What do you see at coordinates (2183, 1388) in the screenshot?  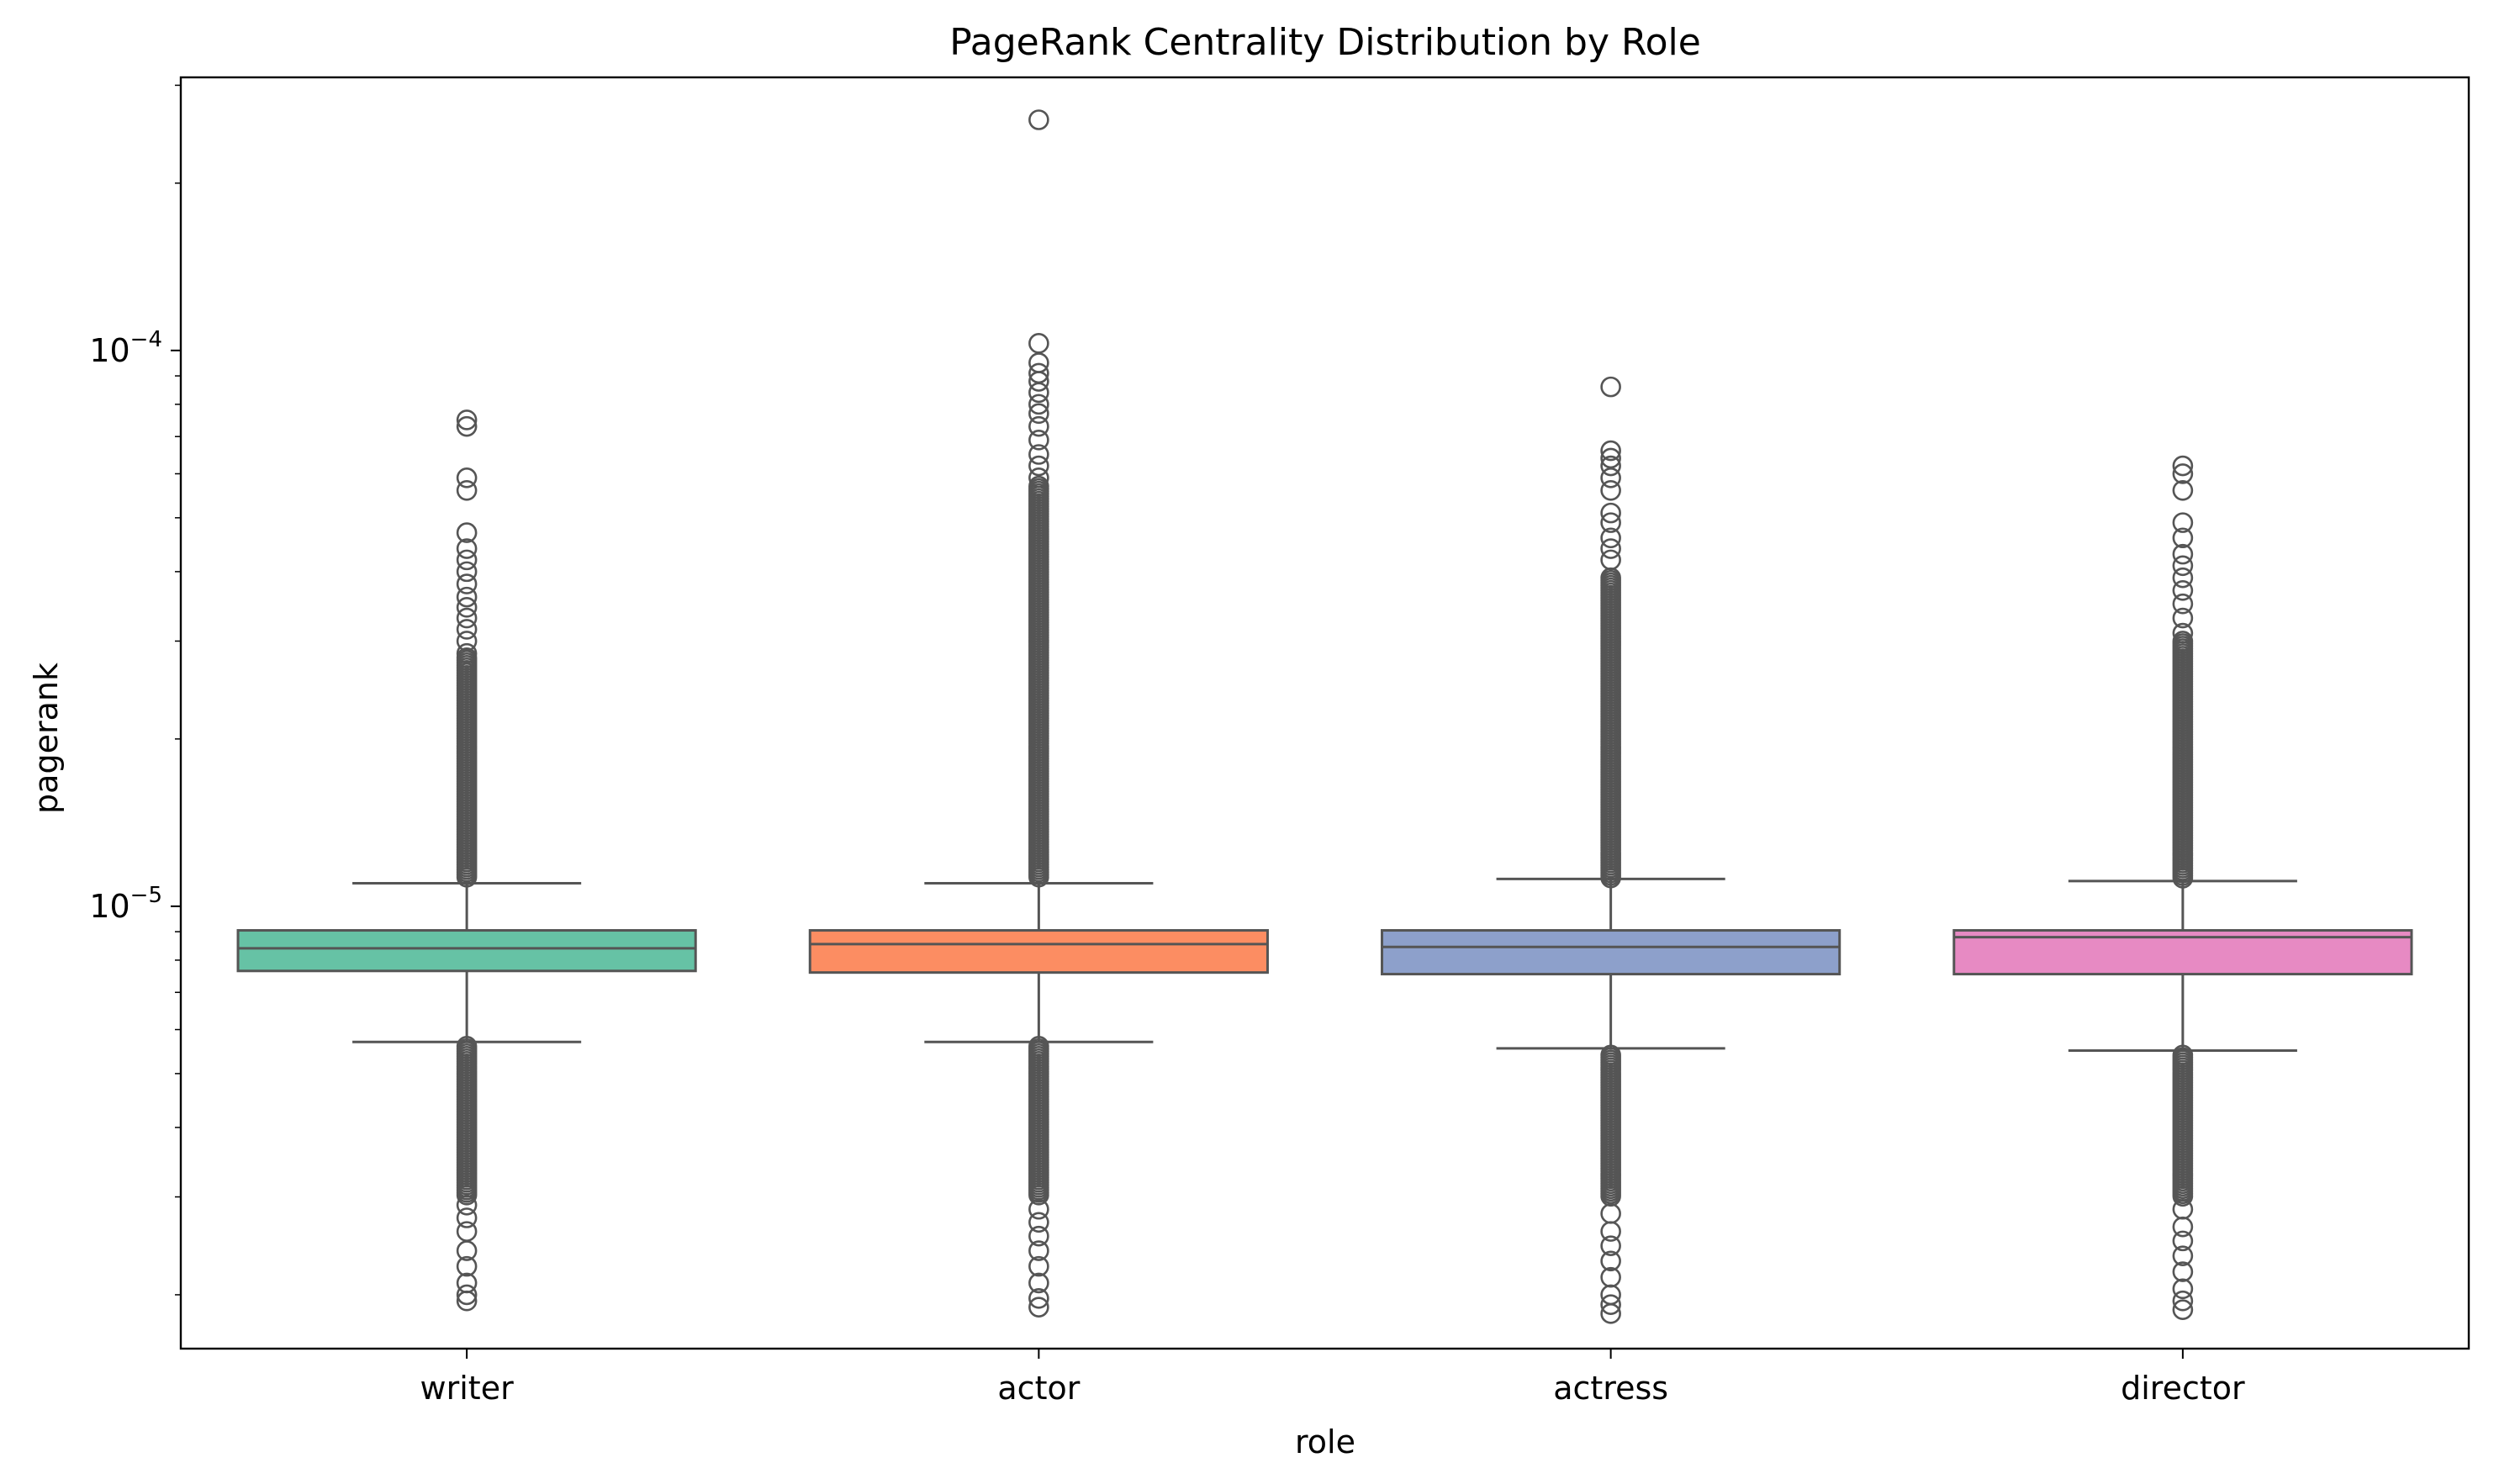 I see `x-tick-label: director` at bounding box center [2183, 1388].